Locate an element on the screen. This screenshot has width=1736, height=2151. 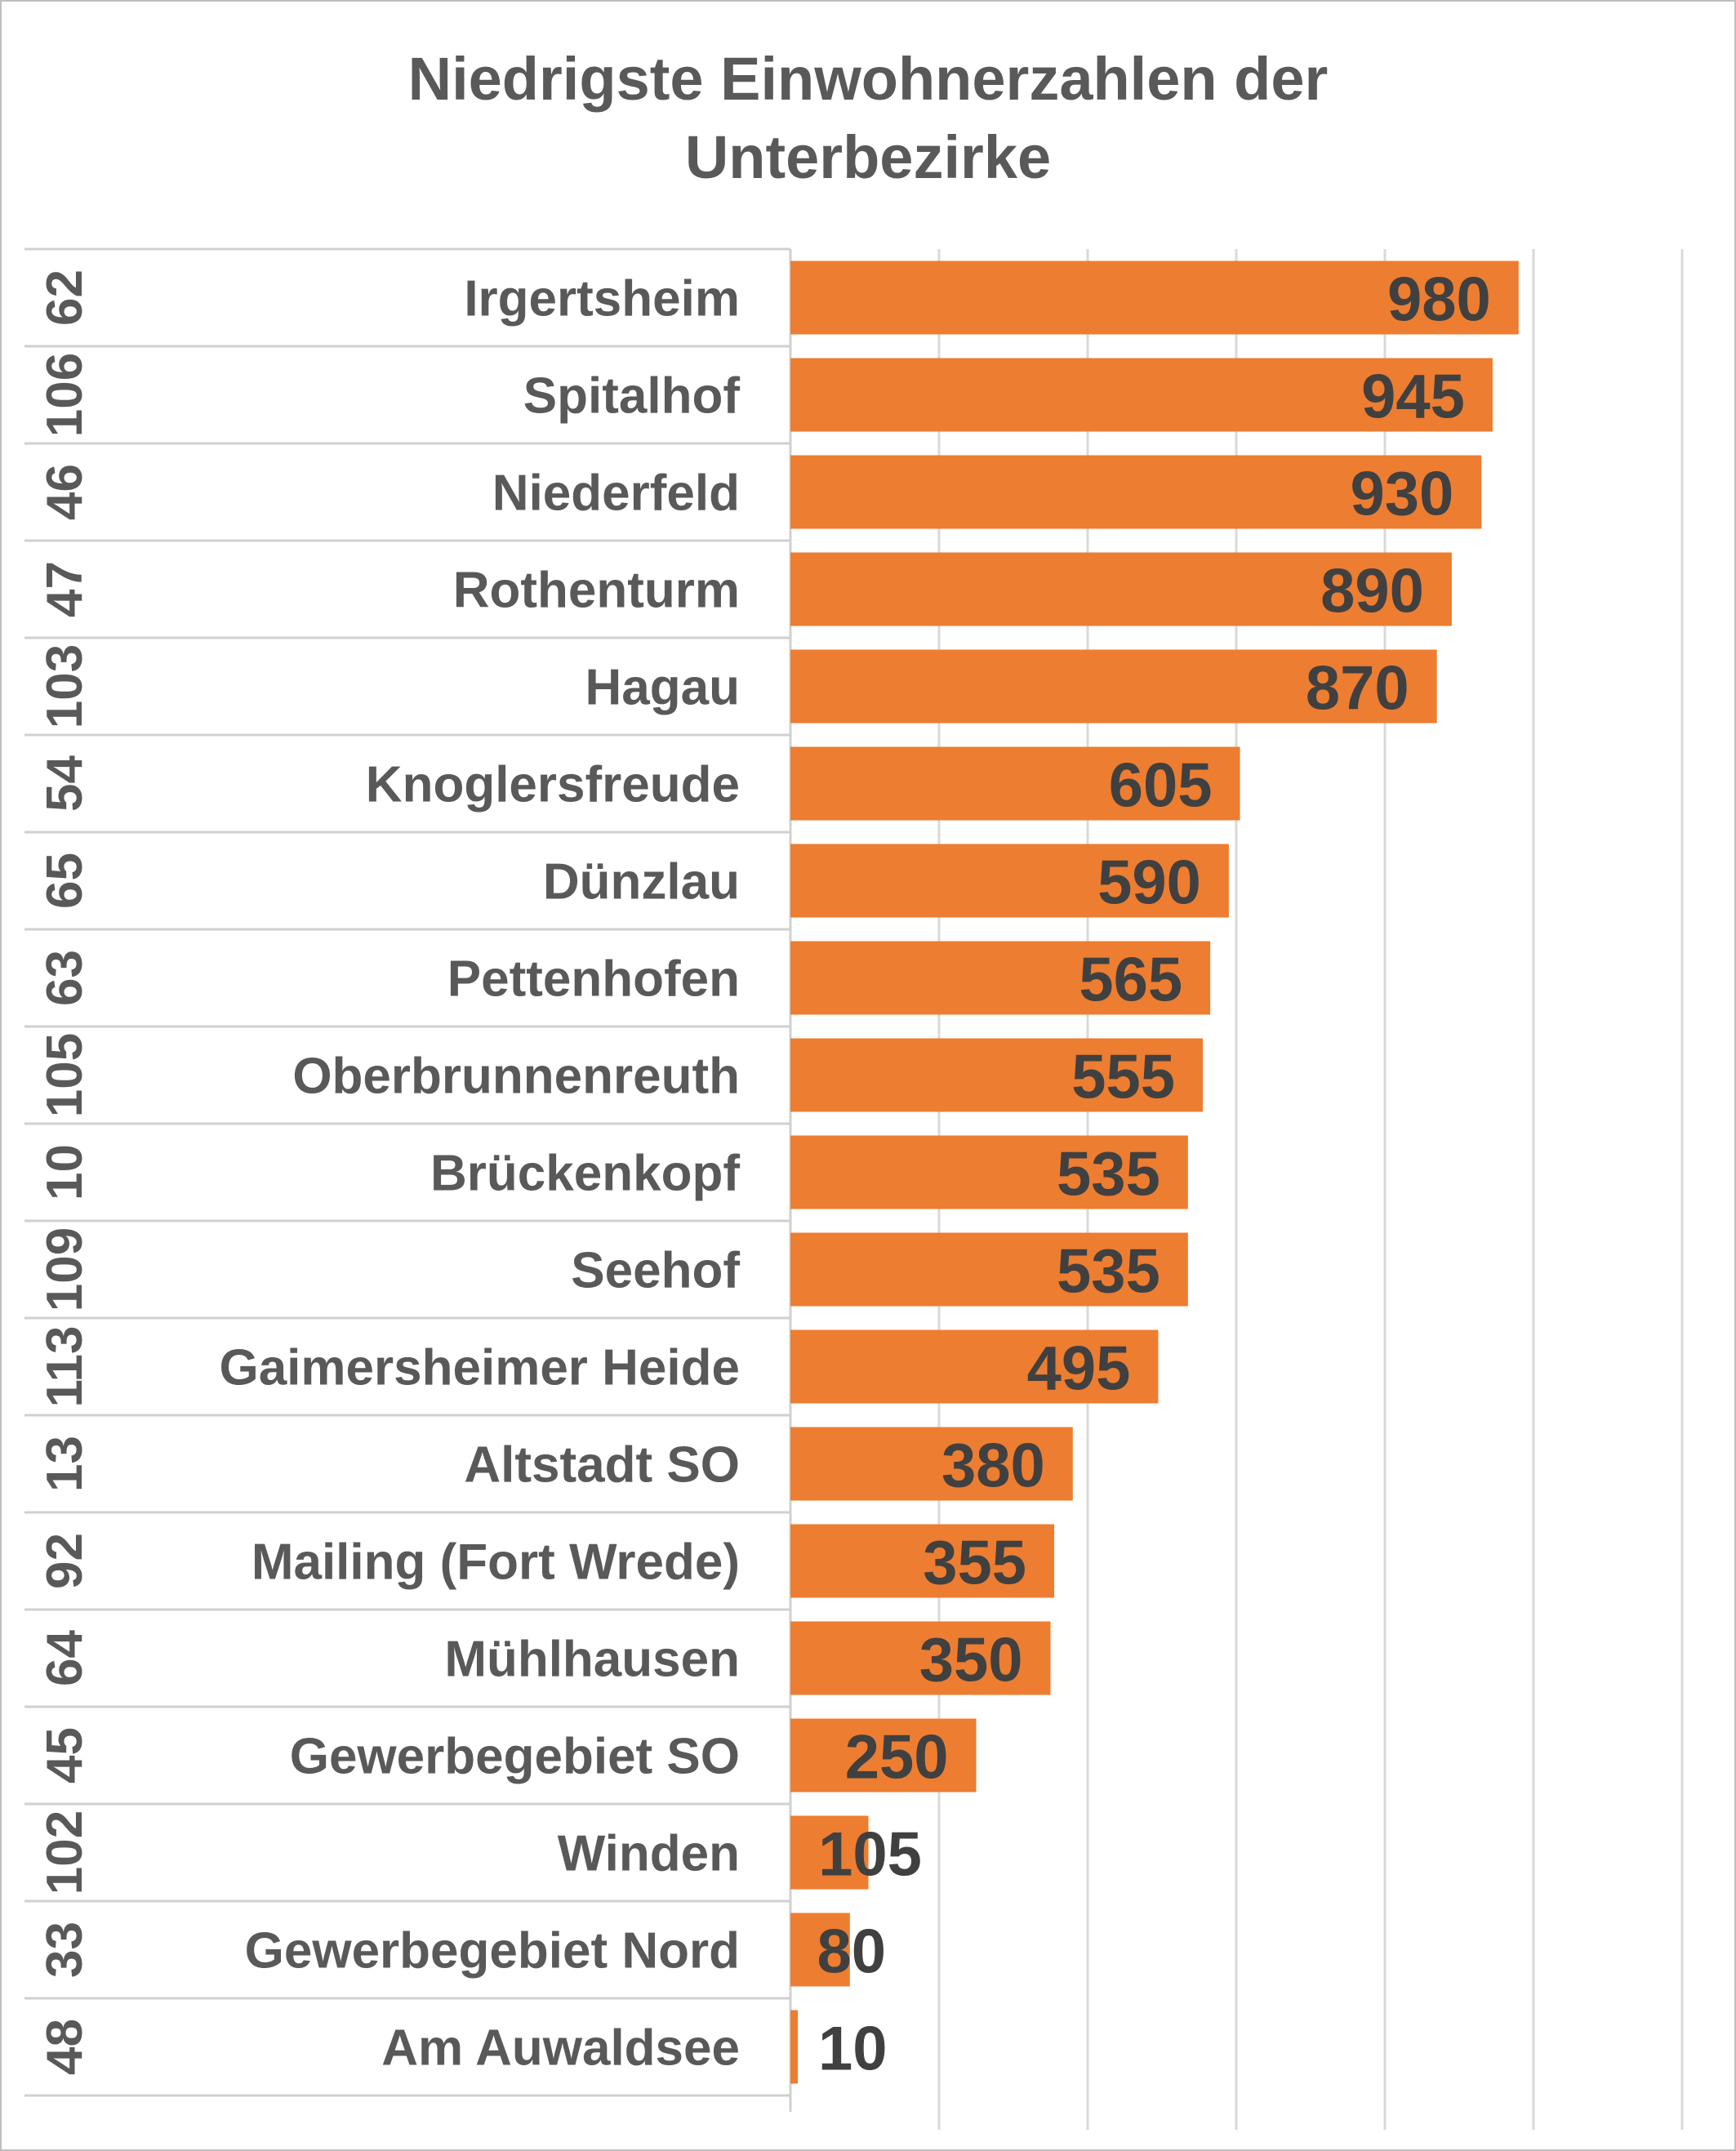
data-label: 250 is located at coordinates (897, 1757).